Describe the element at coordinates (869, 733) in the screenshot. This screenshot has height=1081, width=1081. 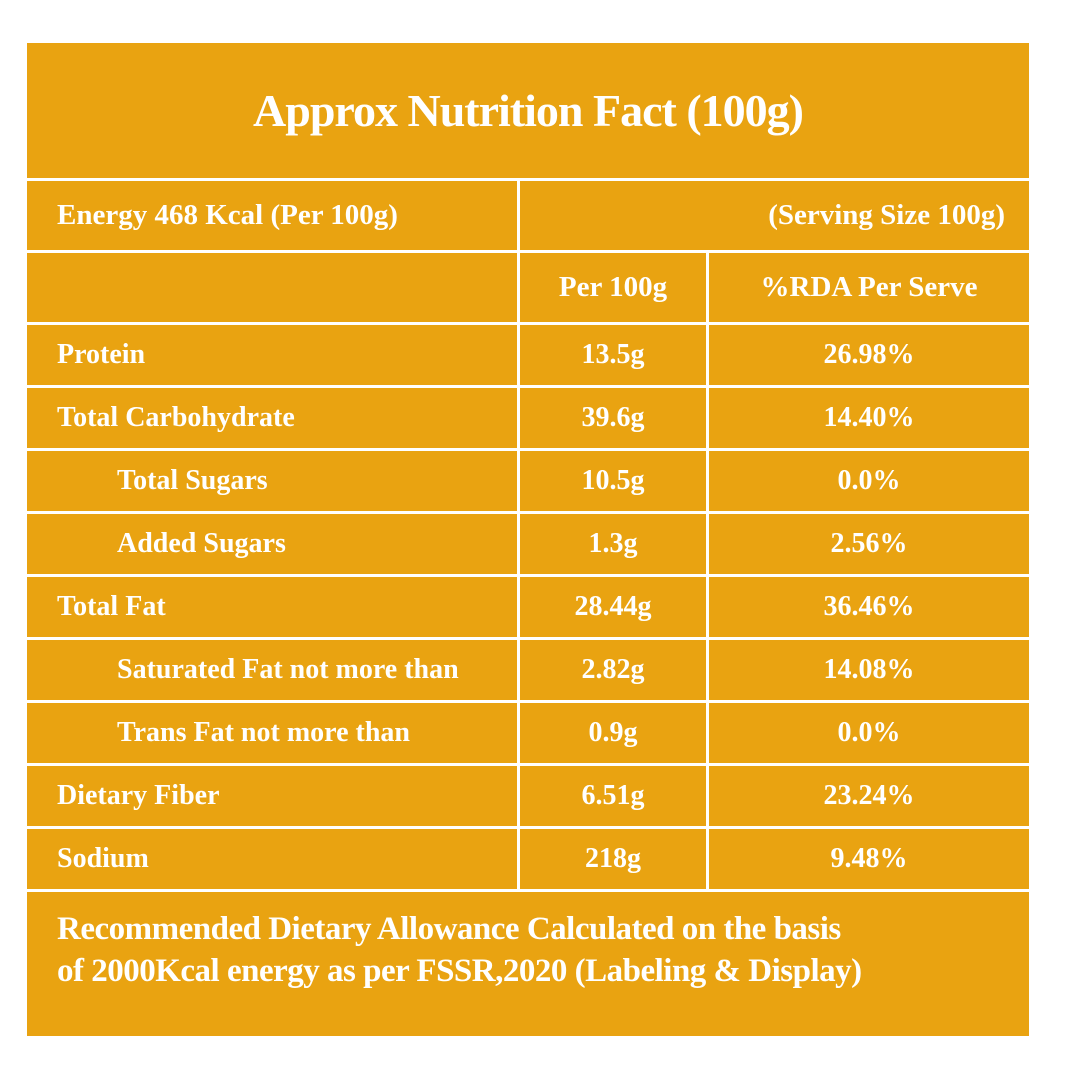
I see `row-value-trans-fat-rda: 0.0%` at that location.